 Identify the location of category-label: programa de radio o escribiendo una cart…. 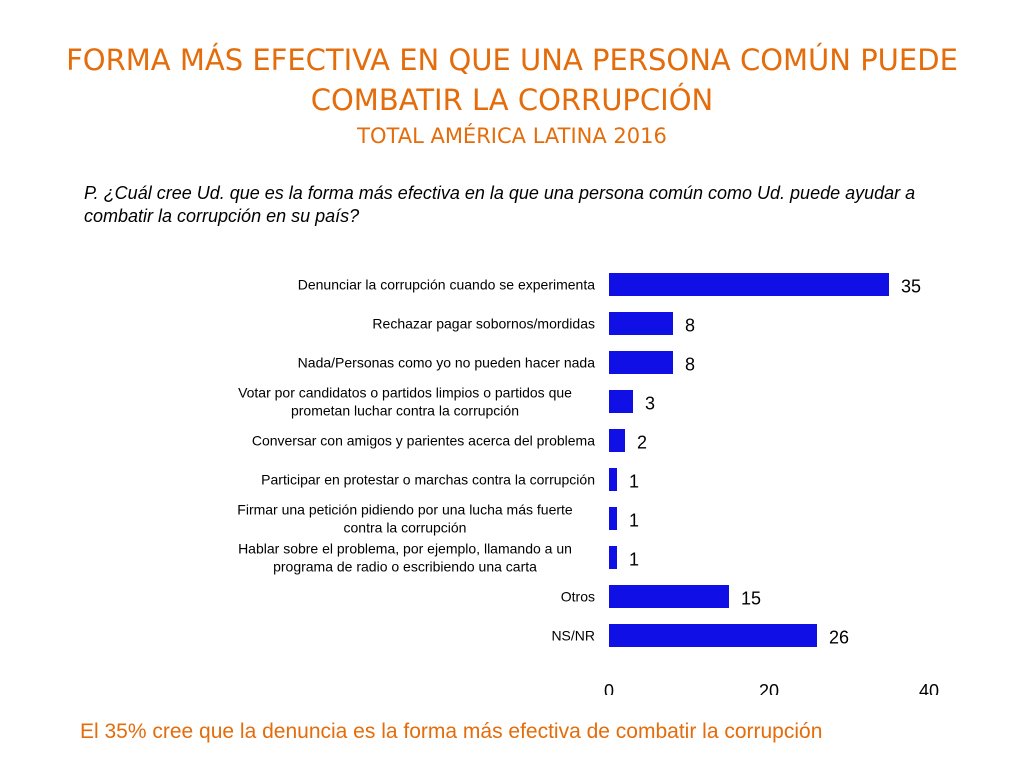
(405, 567).